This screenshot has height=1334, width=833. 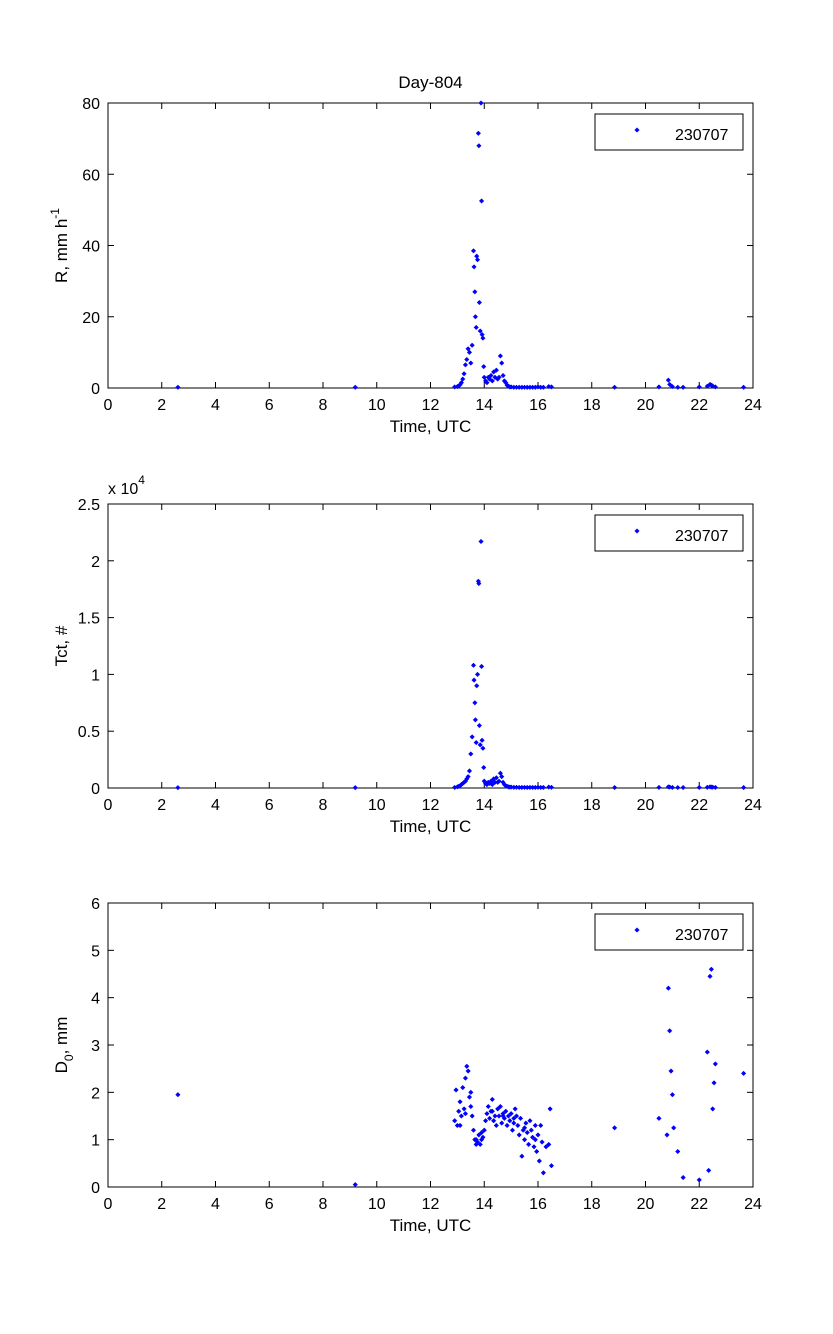 I want to click on y-axis-label-text: D, so click(x=61, y=1067).